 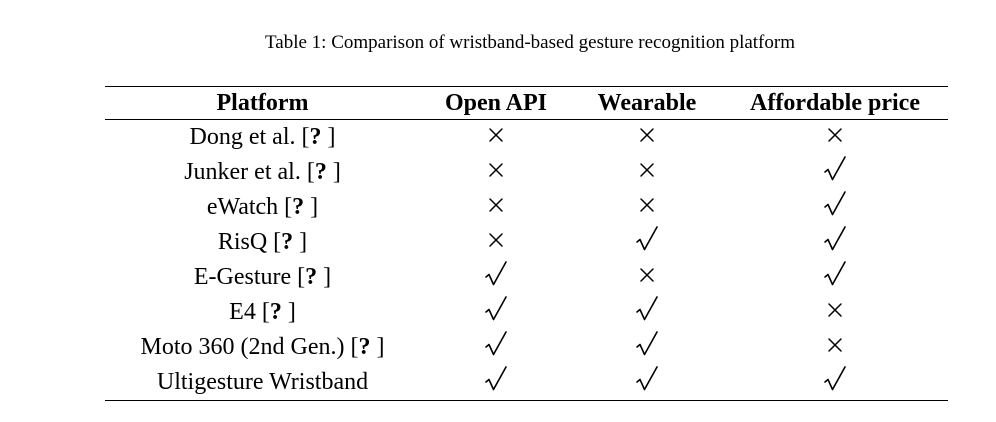 I want to click on platform-name: E-Gesture [, so click(x=249, y=277).